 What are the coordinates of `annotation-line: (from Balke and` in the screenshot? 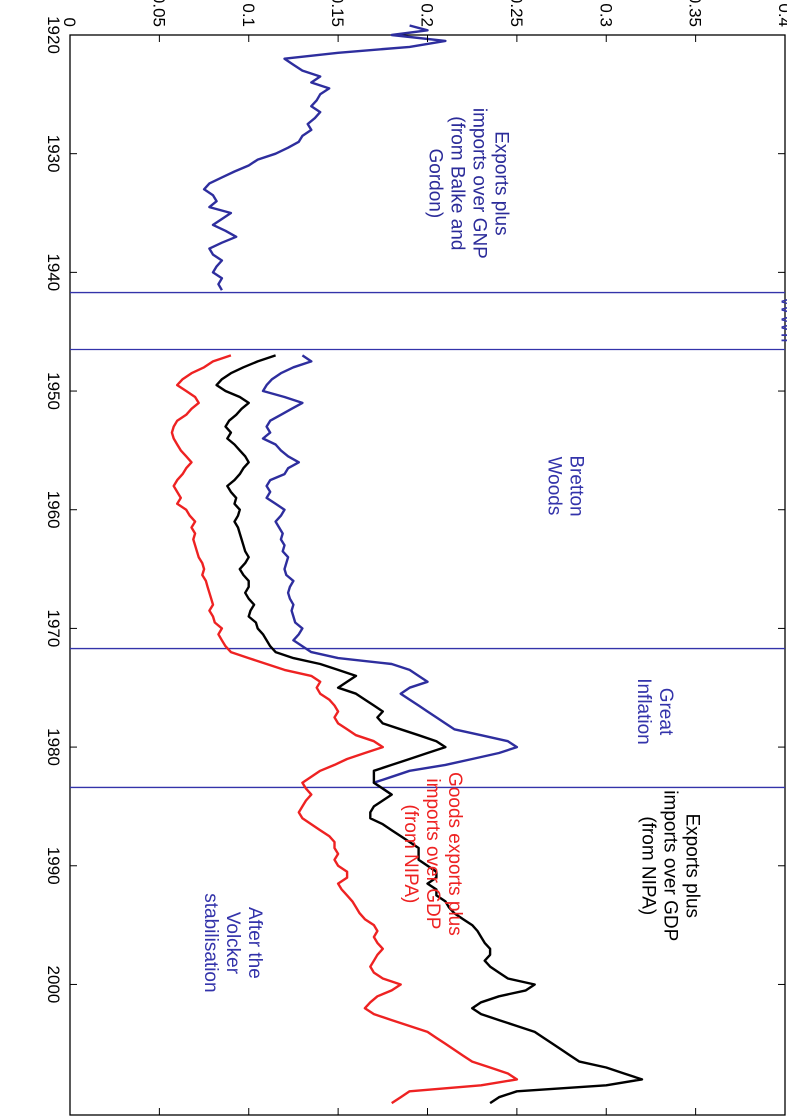 It's located at (456, 183).